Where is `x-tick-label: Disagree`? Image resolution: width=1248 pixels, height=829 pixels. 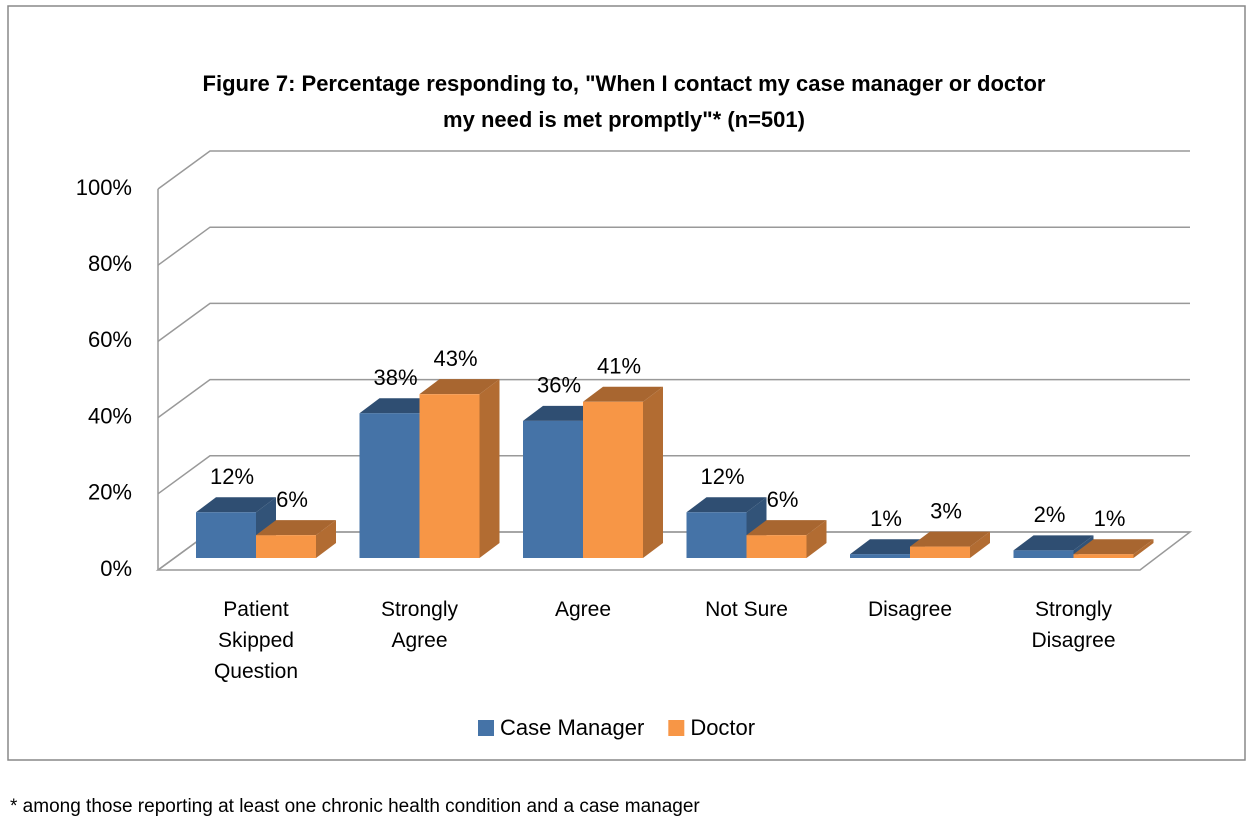
x-tick-label: Disagree is located at coordinates (910, 609).